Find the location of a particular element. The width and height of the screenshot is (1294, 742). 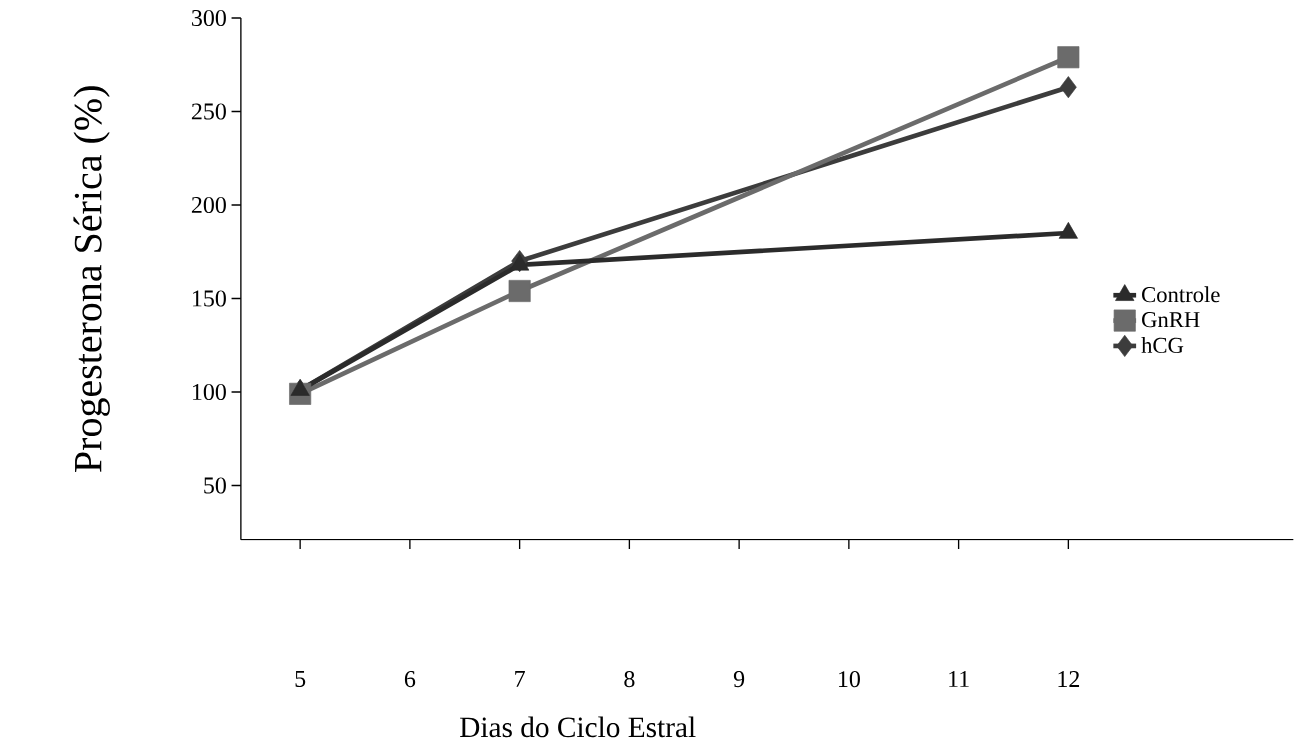

y-tick-label: 100 is located at coordinates (209, 392).